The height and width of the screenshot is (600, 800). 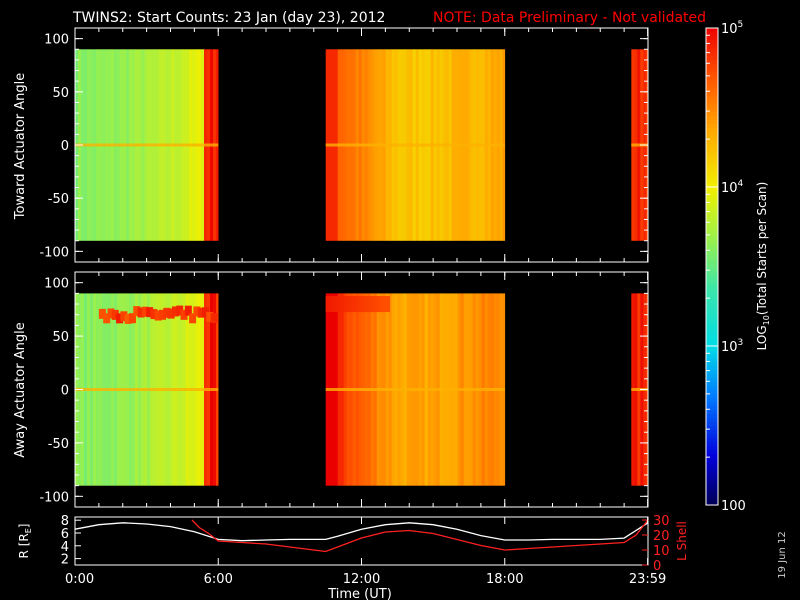 I want to click on y-tick-label: -100, so click(x=54, y=497).